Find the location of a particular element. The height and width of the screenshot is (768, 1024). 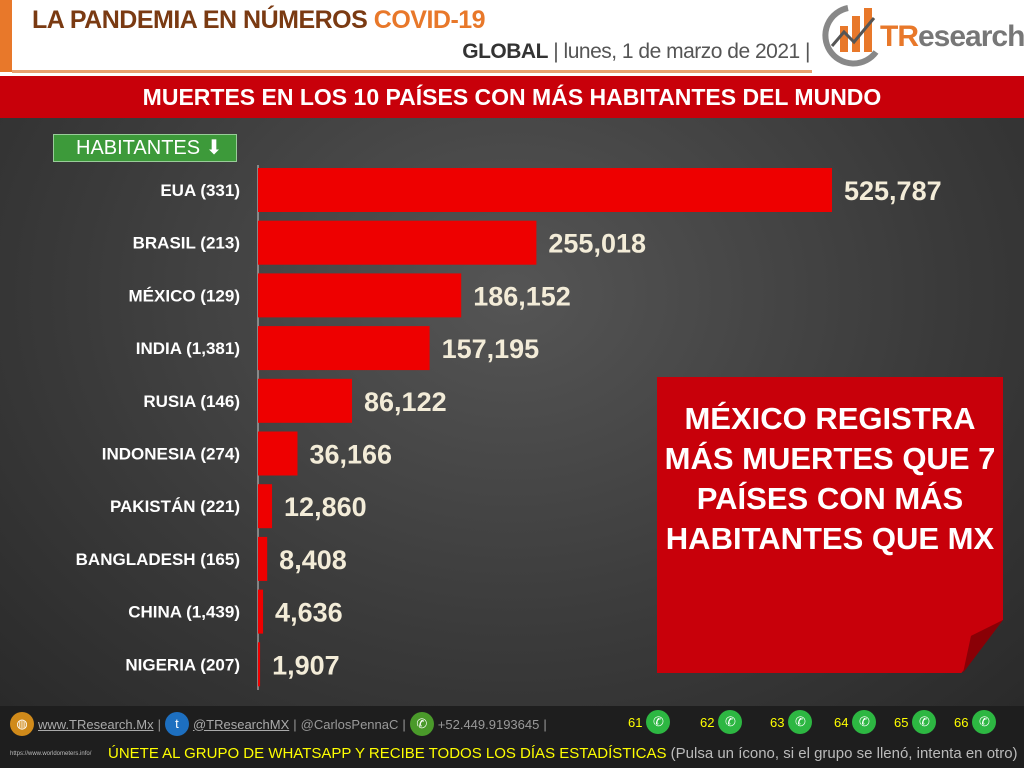

whatsapp-group-65: 65 ✆ is located at coordinates (915, 722).